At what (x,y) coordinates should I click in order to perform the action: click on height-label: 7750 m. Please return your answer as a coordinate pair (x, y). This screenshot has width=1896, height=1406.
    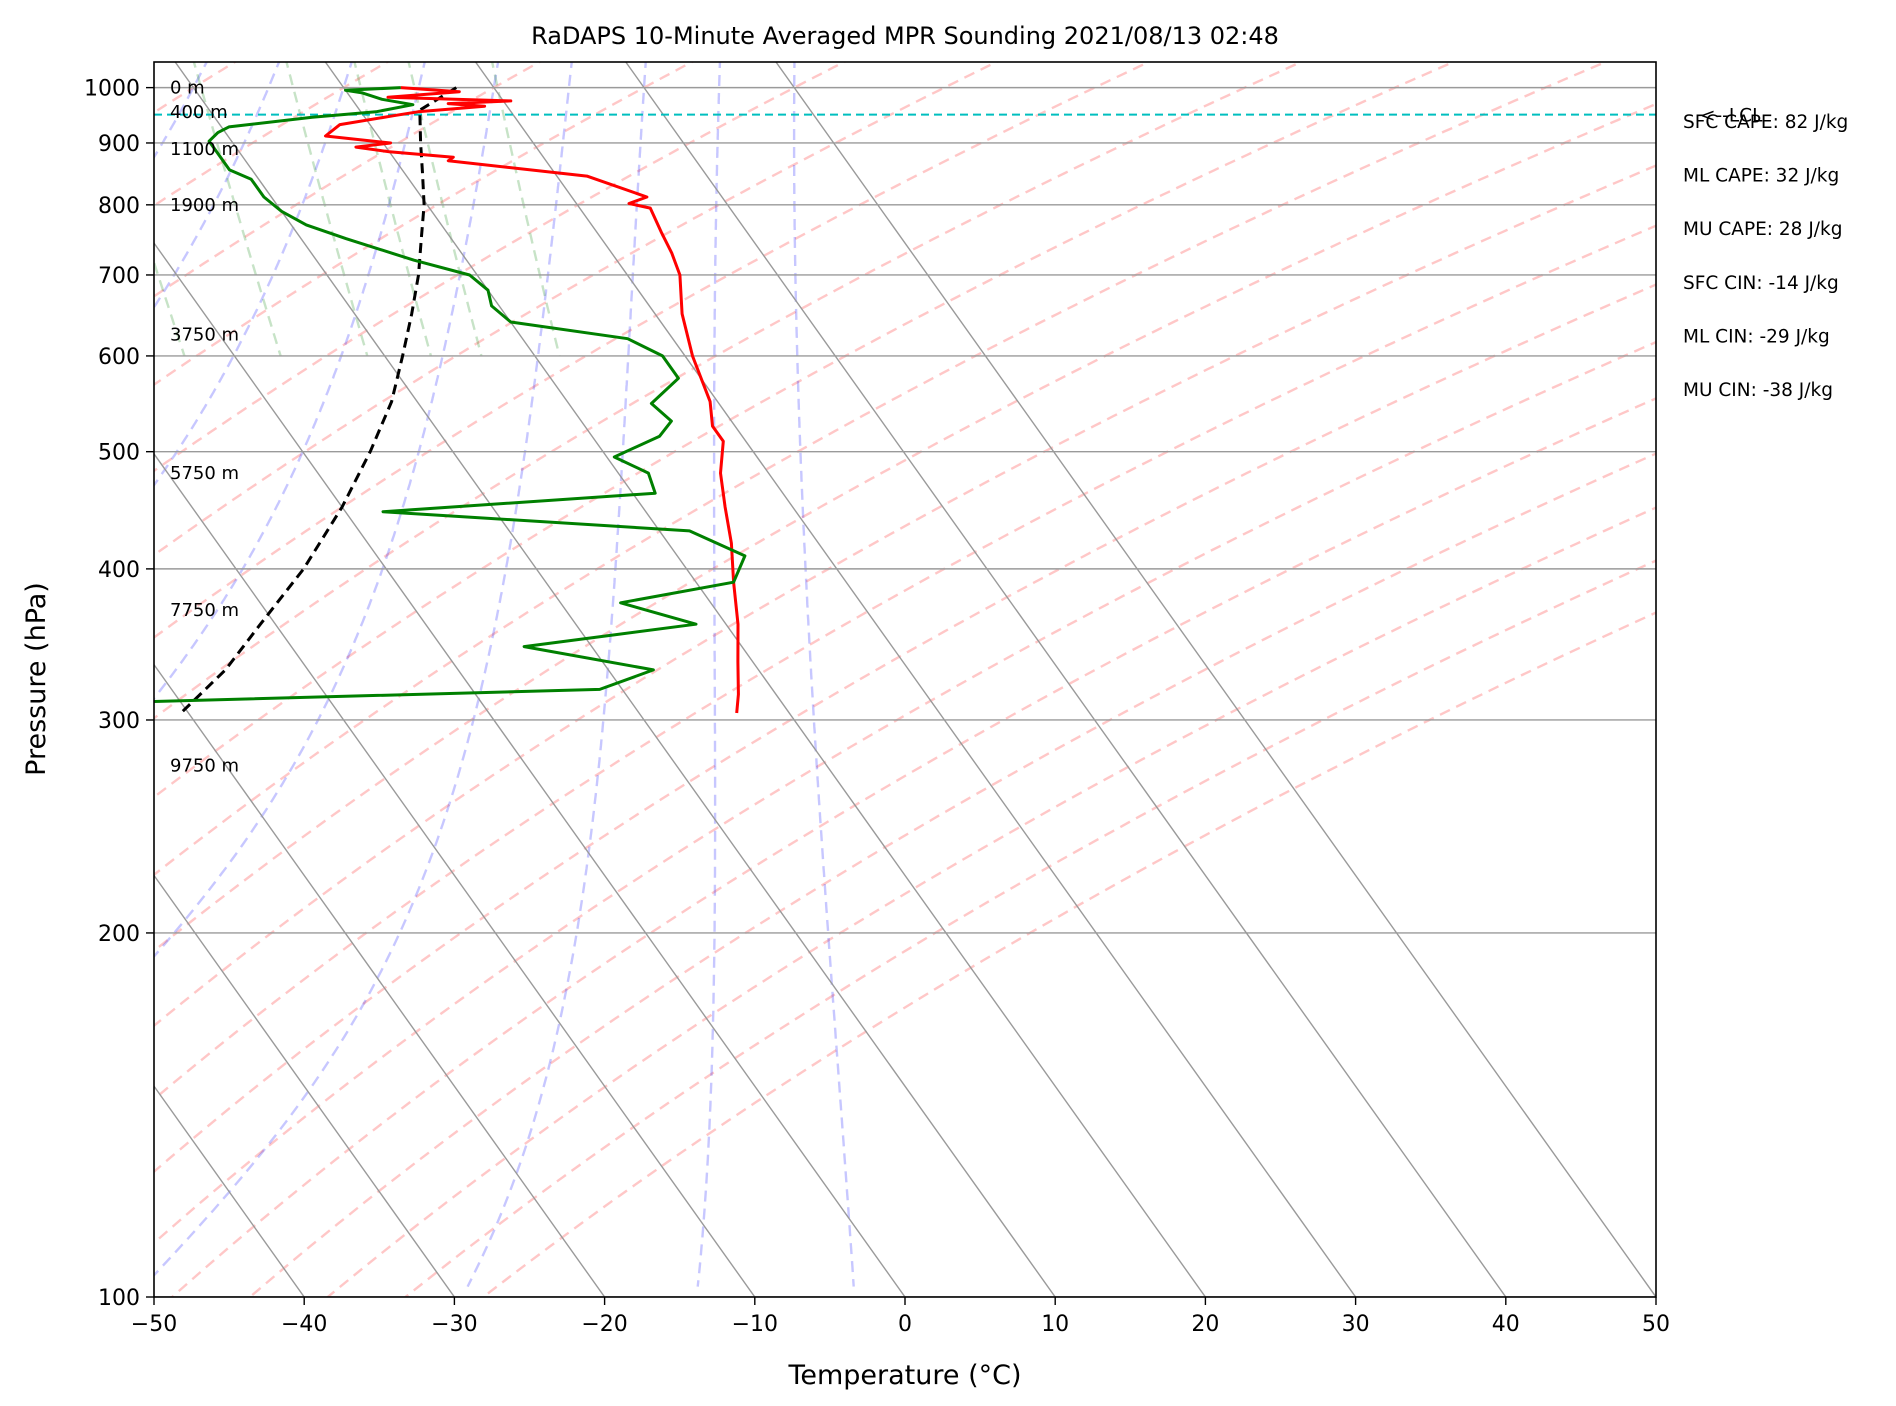
    Looking at the image, I should click on (204, 610).